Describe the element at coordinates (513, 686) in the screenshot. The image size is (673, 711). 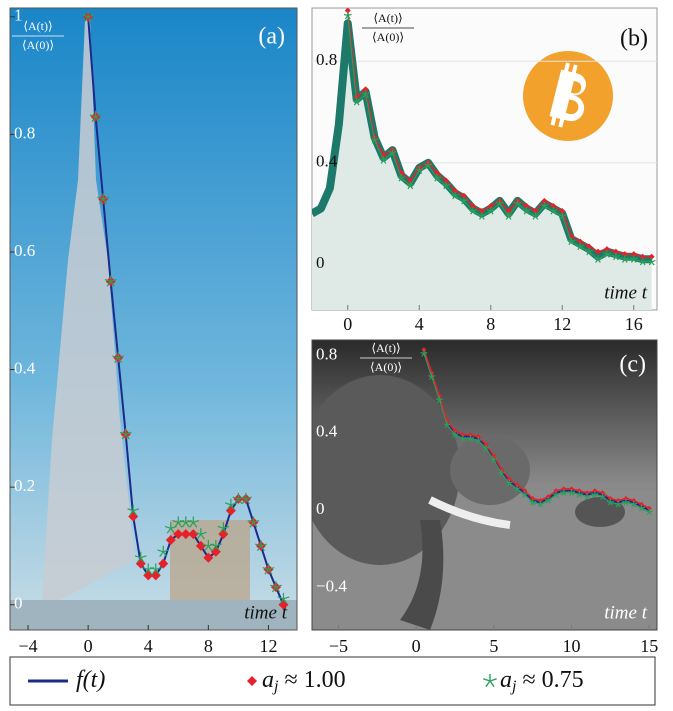
I see `legend-subscript: j` at that location.